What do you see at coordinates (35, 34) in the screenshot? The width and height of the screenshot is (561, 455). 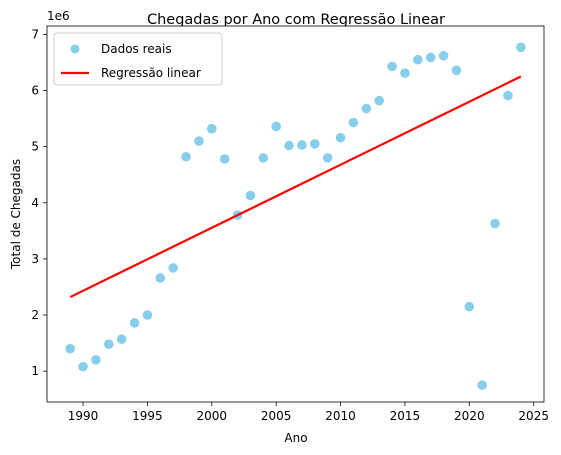 I see `y-tick-label: 7` at bounding box center [35, 34].